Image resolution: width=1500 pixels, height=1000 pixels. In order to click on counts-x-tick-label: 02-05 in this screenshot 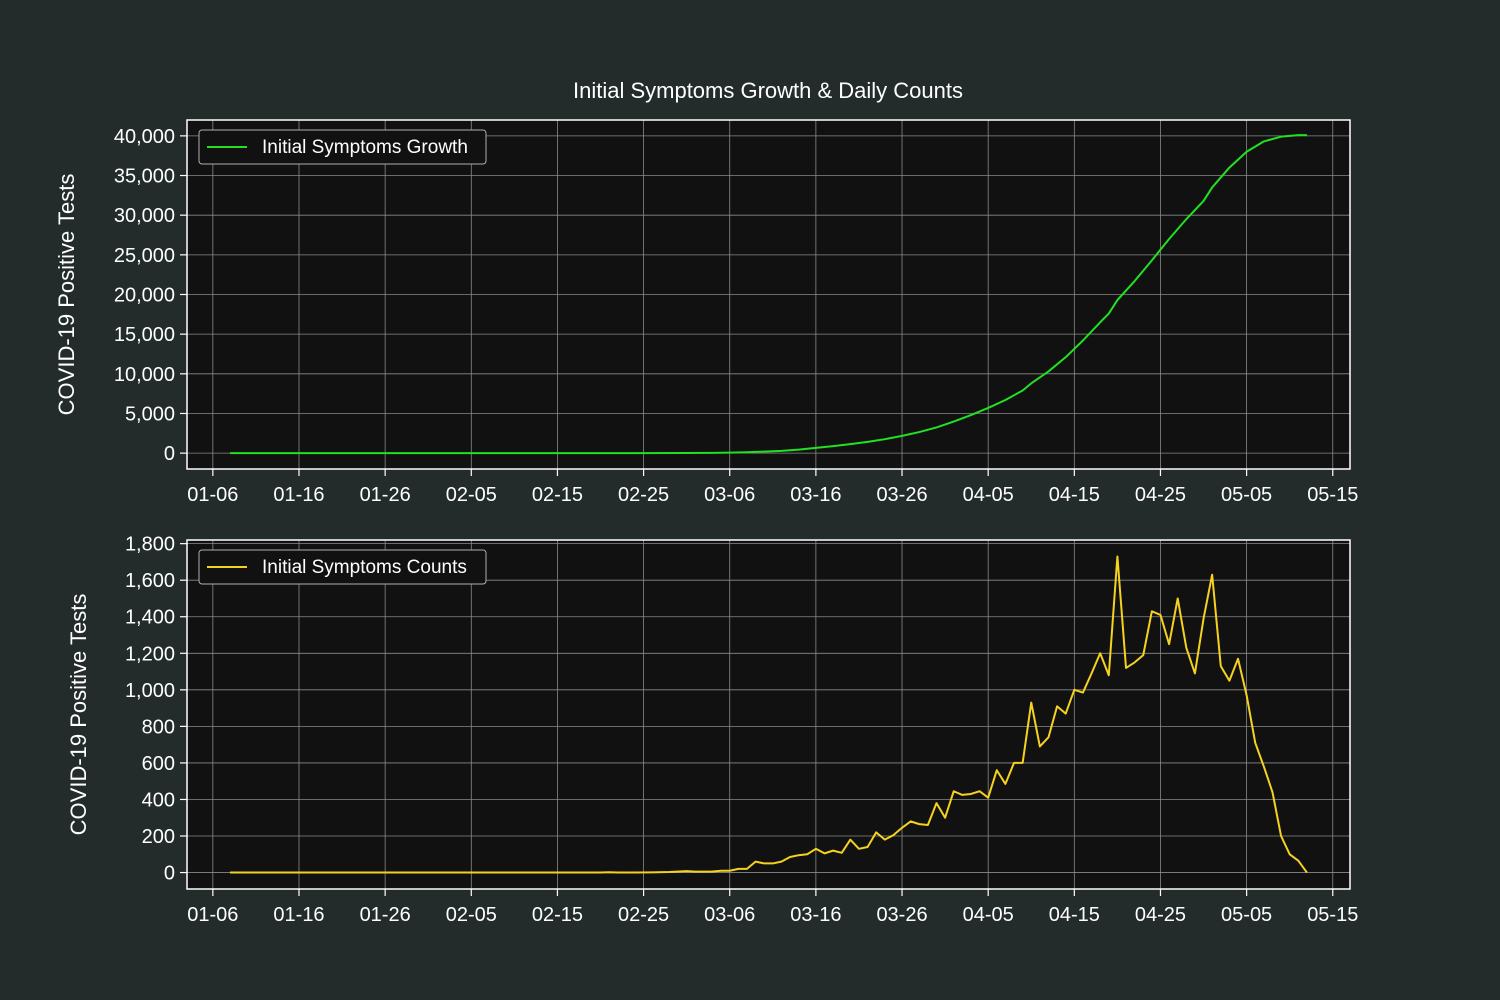, I will do `click(471, 915)`.